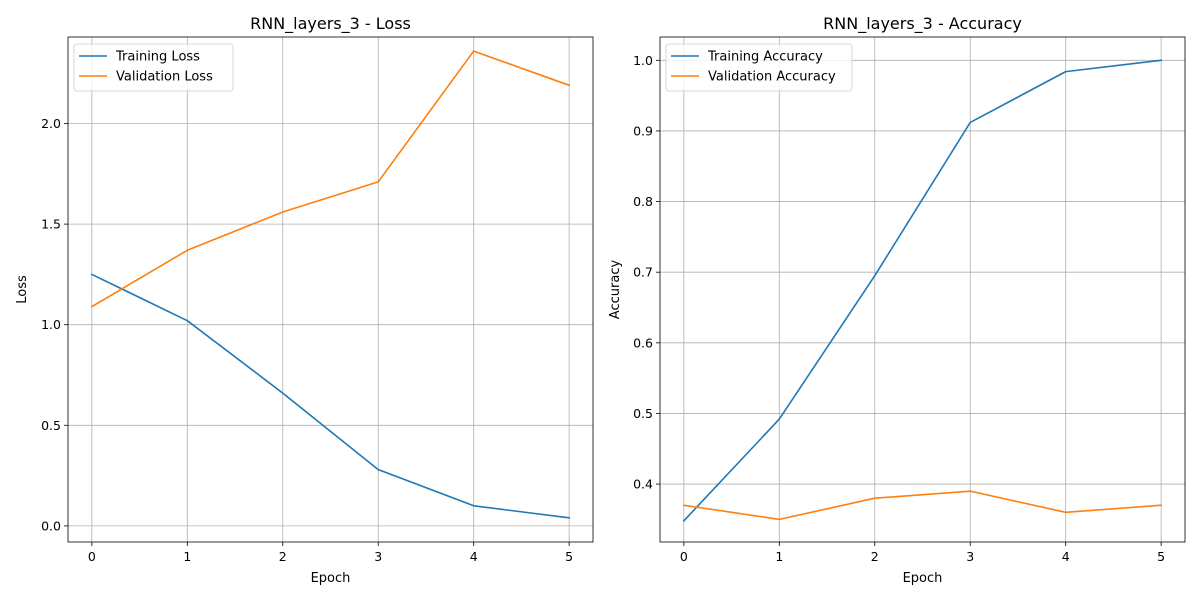 Image resolution: width=1200 pixels, height=604 pixels. I want to click on legend-label: Training Loss, so click(157, 57).